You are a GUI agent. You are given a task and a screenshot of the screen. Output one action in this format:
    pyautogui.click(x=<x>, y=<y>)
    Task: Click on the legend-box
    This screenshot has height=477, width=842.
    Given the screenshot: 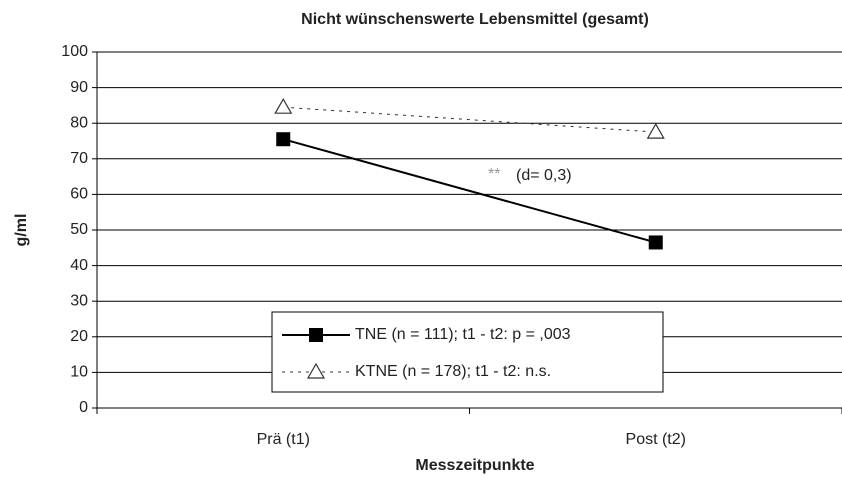 What is the action you would take?
    pyautogui.click(x=467, y=352)
    